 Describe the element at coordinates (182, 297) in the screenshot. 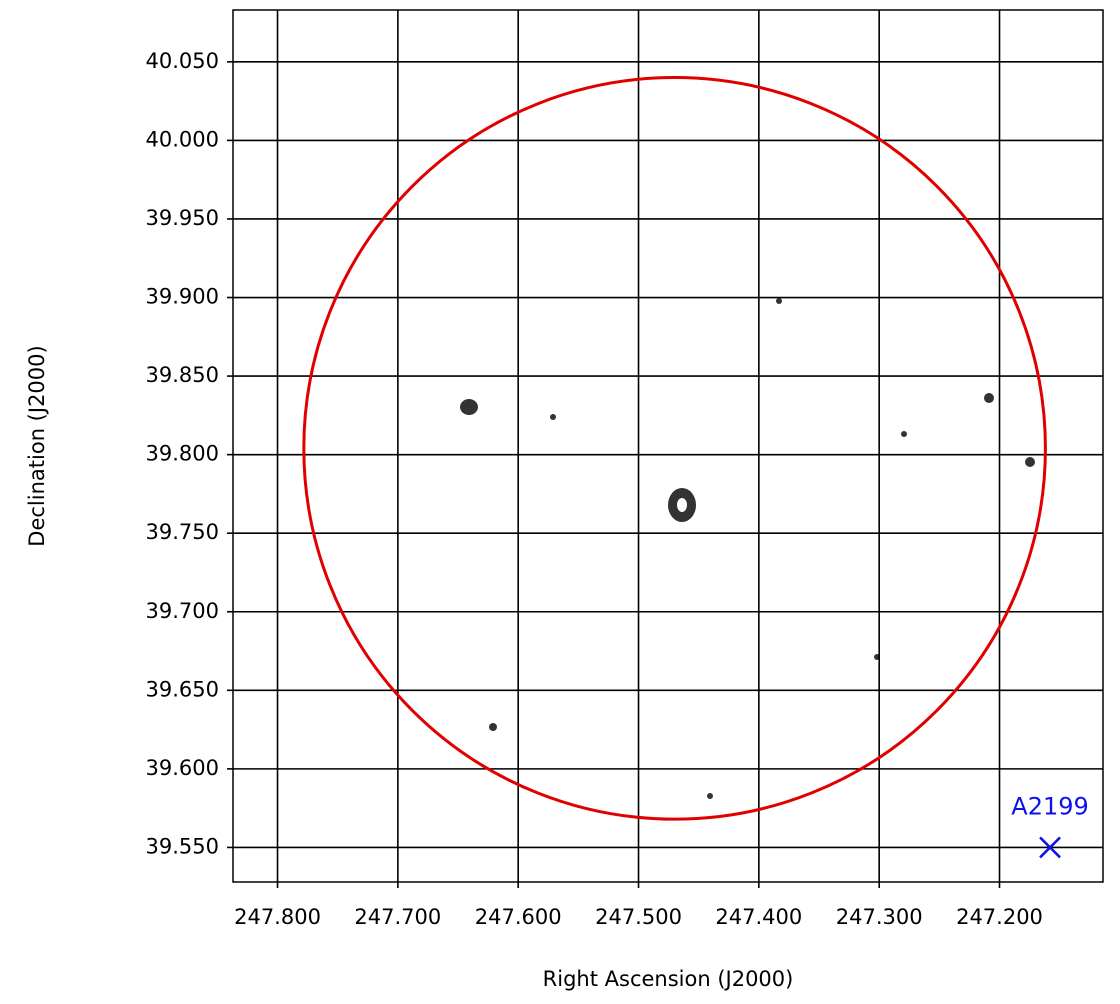

I see `y-tick-label: 39.900` at that location.